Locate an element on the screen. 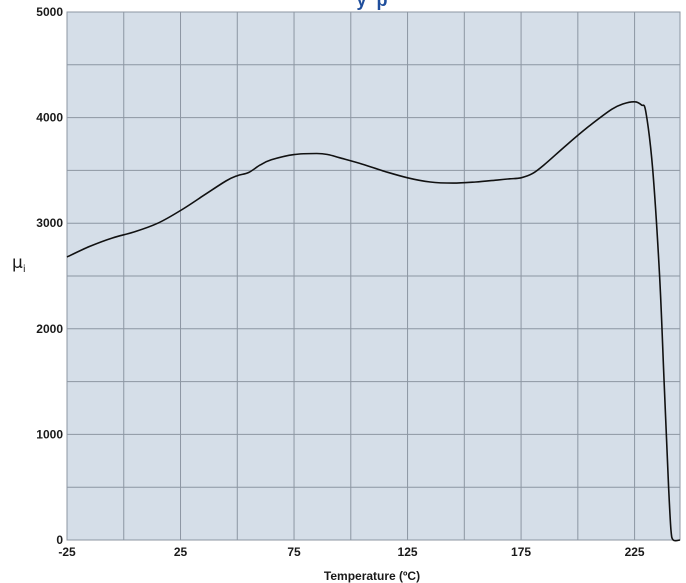 This screenshot has width=686, height=583. x-tick-label: -25 is located at coordinates (67, 552).